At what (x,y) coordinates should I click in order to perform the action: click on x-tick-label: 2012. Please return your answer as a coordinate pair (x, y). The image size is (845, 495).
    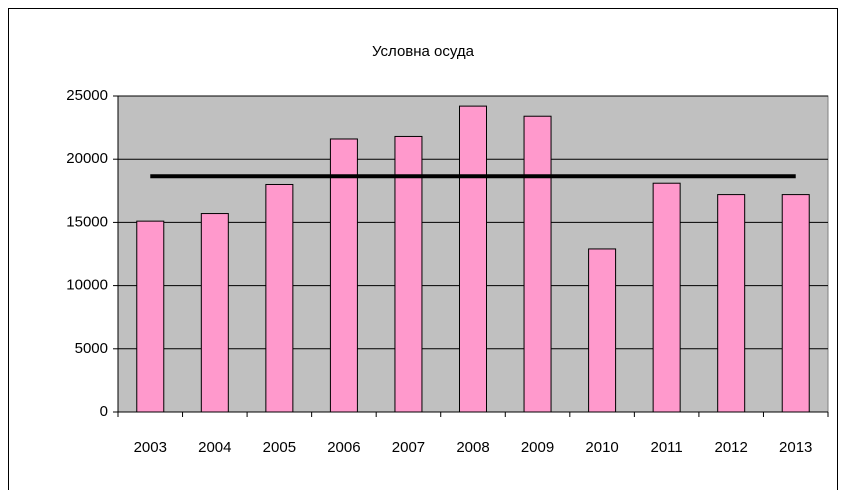
    Looking at the image, I should click on (730, 447).